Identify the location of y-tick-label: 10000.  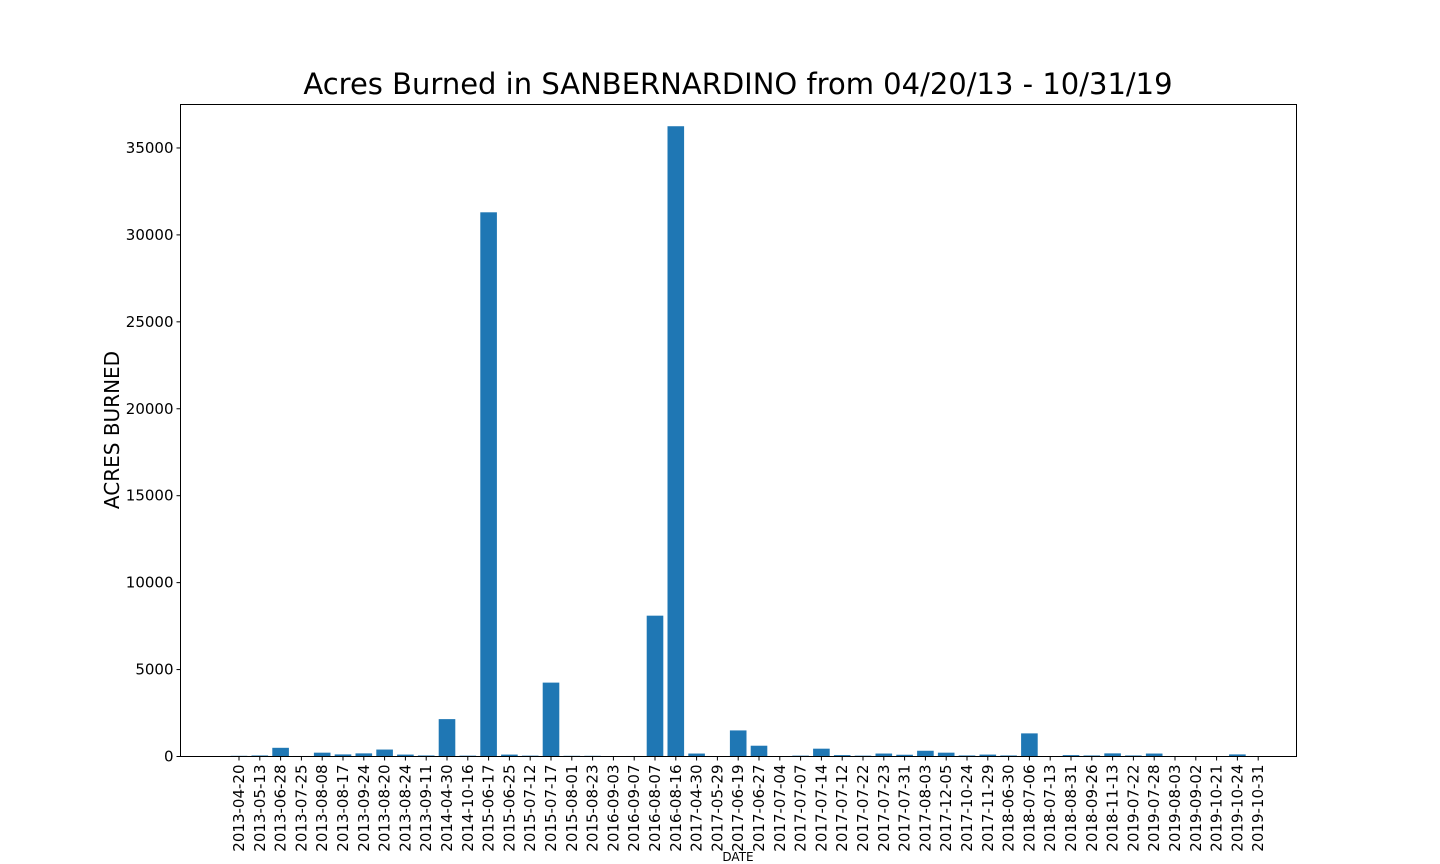
(150, 583).